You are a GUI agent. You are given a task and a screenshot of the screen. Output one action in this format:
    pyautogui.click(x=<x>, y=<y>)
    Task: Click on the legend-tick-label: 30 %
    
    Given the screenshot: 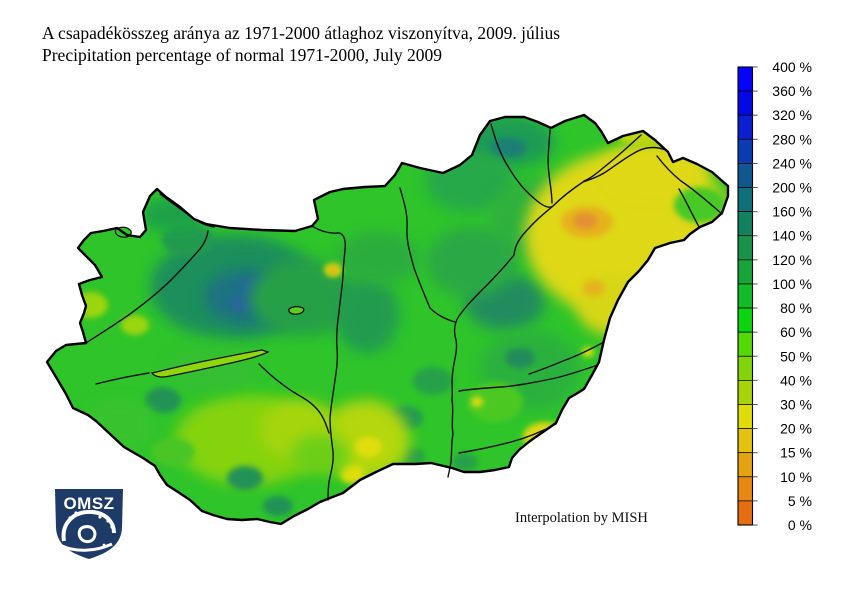 What is the action you would take?
    pyautogui.click(x=796, y=404)
    